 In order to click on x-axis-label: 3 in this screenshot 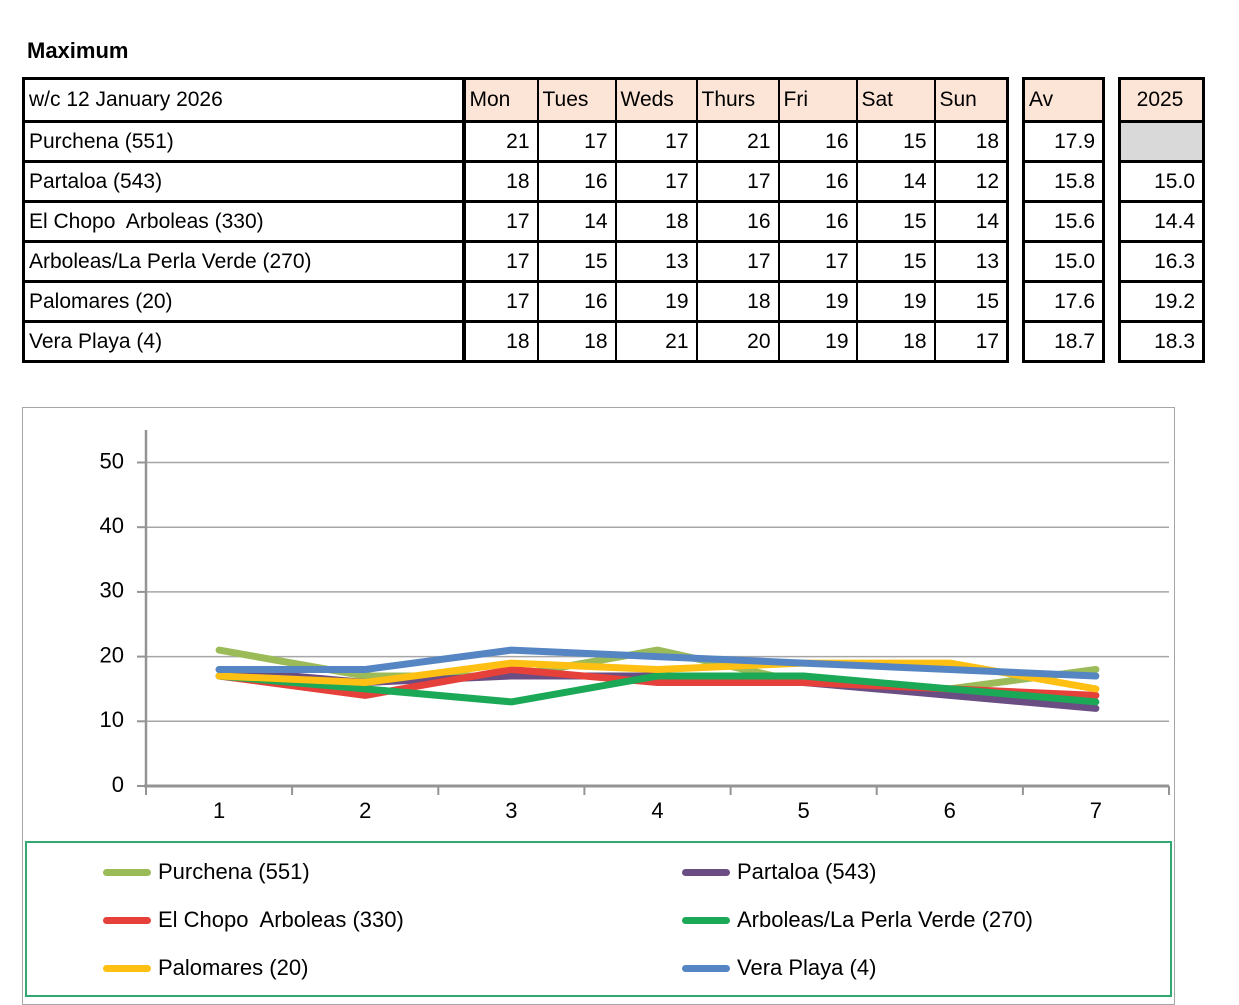, I will do `click(511, 810)`.